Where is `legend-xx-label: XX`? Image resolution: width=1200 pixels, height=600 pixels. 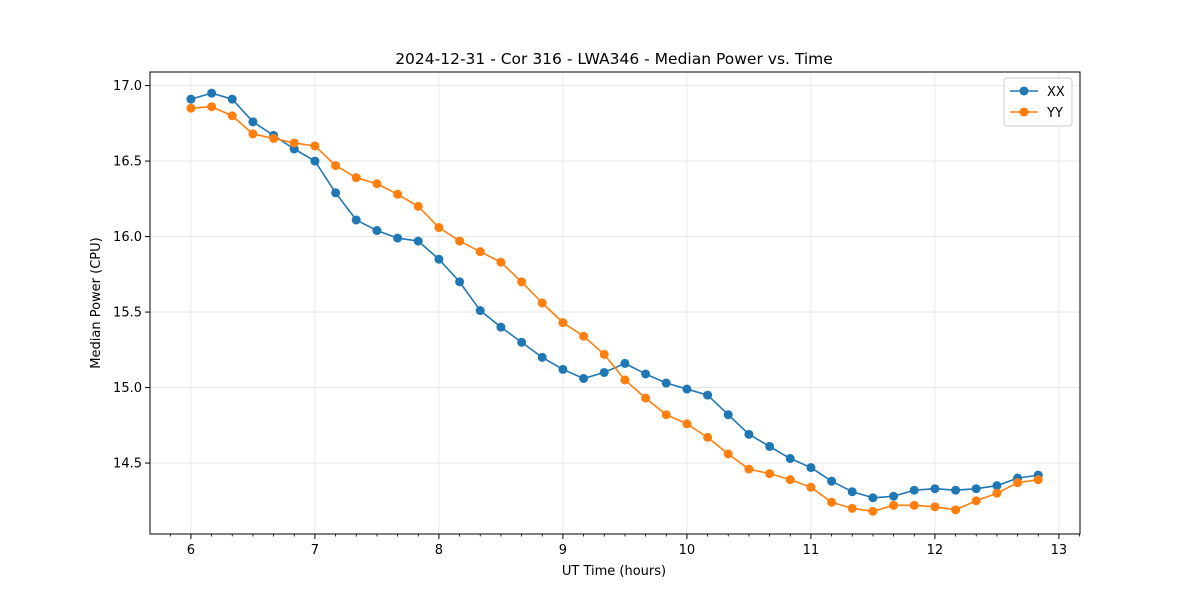 legend-xx-label: XX is located at coordinates (1056, 92).